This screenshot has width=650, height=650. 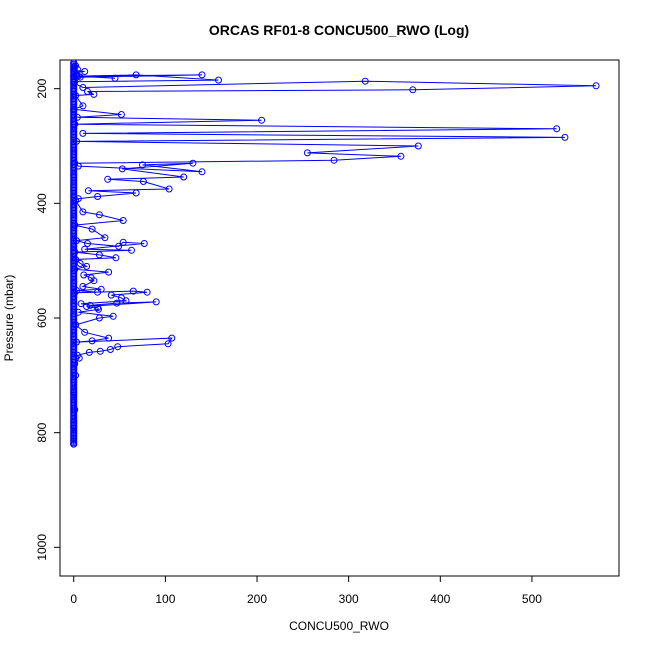 What do you see at coordinates (349, 599) in the screenshot?
I see `x-tick-label: 300` at bounding box center [349, 599].